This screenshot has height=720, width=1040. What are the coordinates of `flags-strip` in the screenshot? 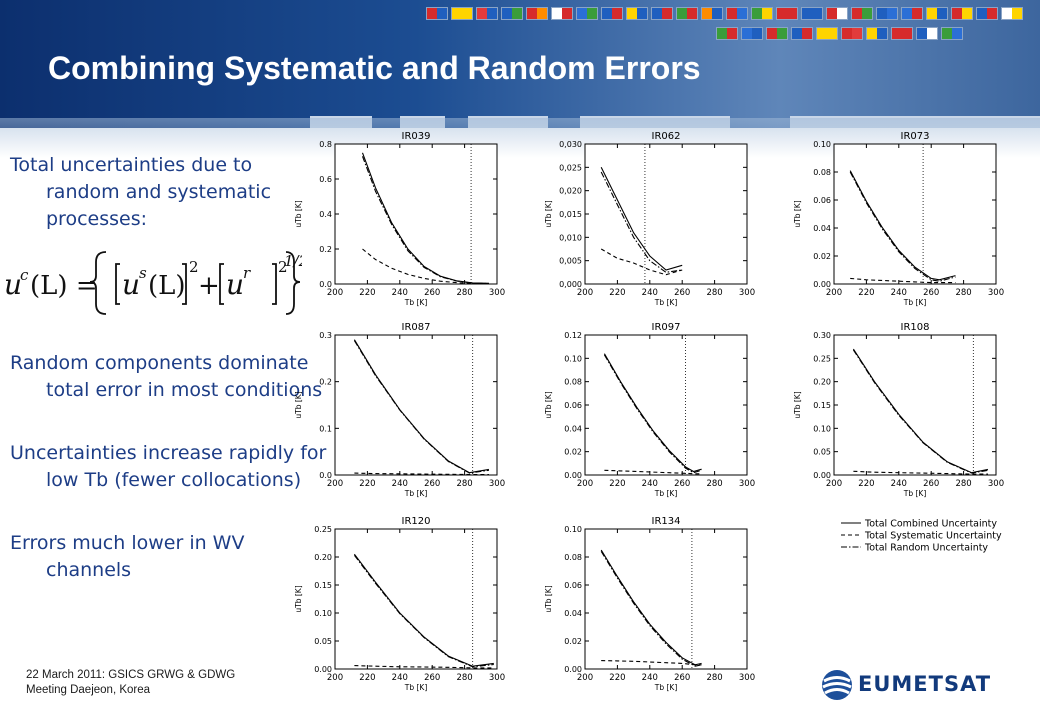 It's located at (731, 25).